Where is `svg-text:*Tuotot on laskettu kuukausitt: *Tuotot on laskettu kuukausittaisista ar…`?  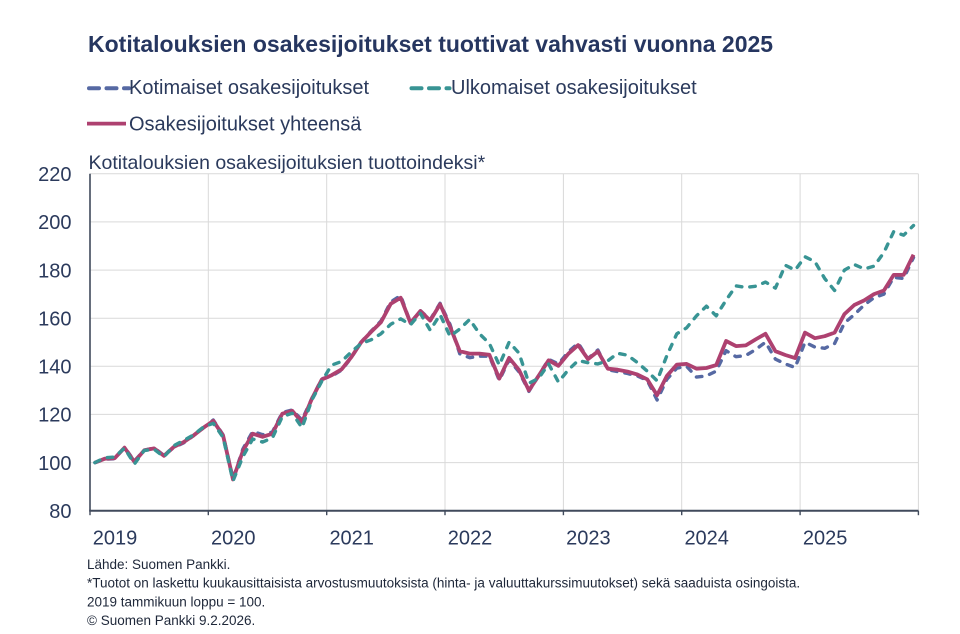 svg-text:*Tuotot on laskettu kuukausitt: *Tuotot on laskettu kuukausittaisista ar… is located at coordinates (443, 583).